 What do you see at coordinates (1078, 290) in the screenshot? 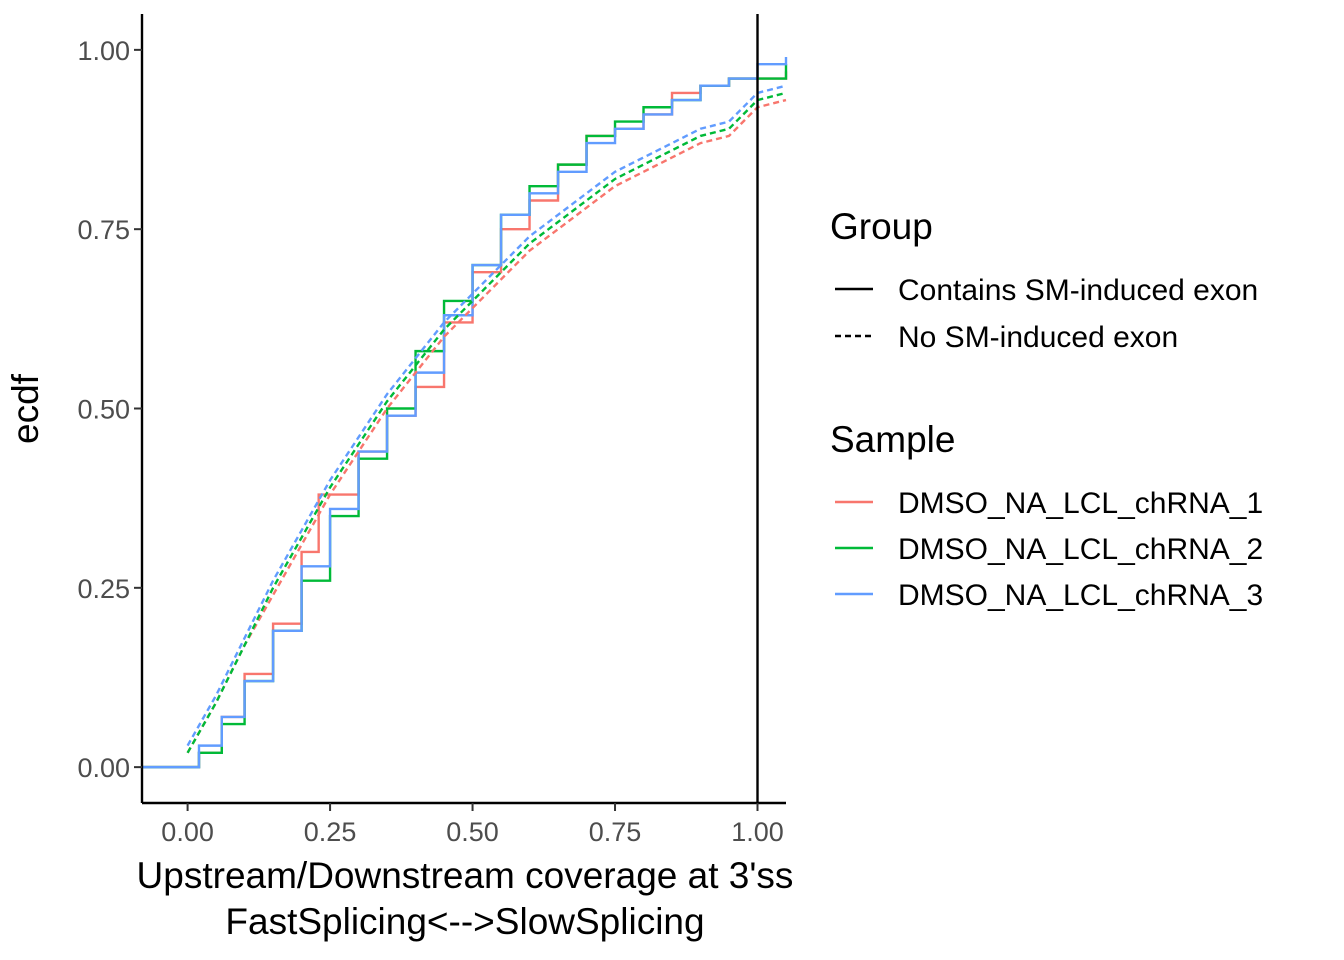
I see `legend-label-contains: Contains SM-induced exon` at bounding box center [1078, 290].